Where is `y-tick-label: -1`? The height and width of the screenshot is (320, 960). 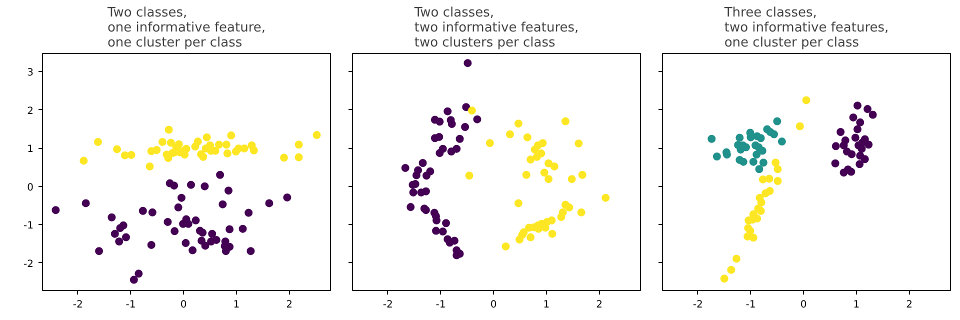 y-tick-label: -1 is located at coordinates (29, 226).